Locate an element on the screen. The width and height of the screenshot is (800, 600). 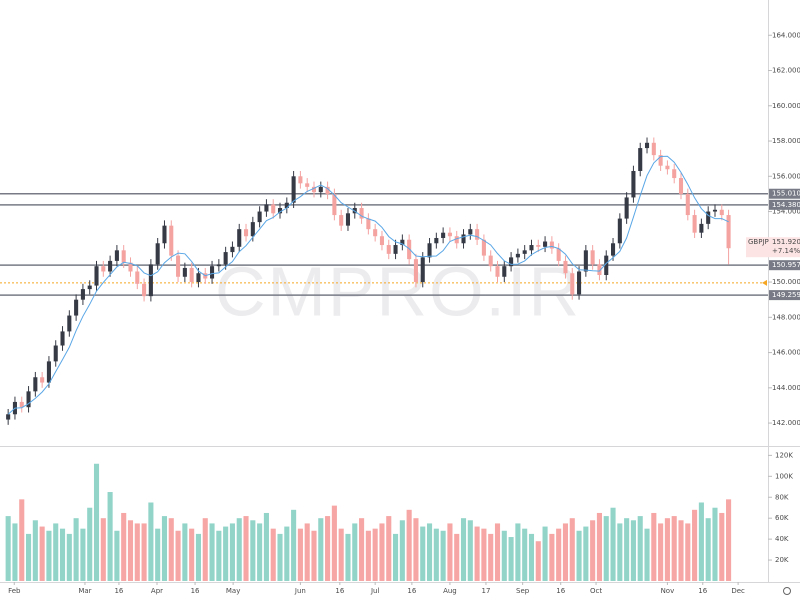
x-tick-label: Apr is located at coordinates (157, 591).